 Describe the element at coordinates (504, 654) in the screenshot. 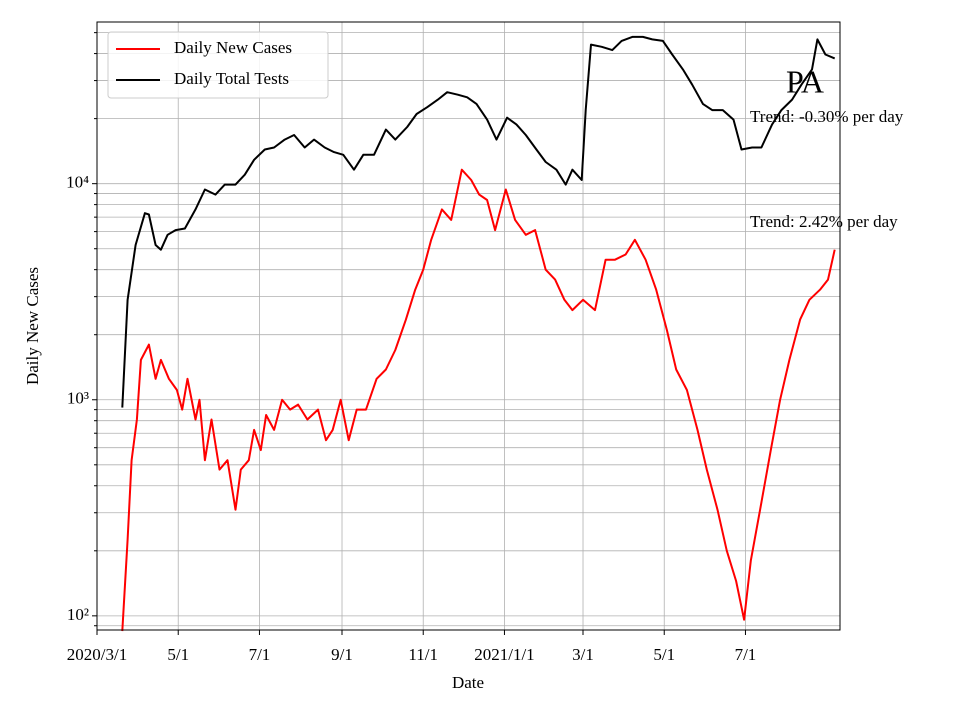

I see `x-tick-label: 2021/1/1` at that location.